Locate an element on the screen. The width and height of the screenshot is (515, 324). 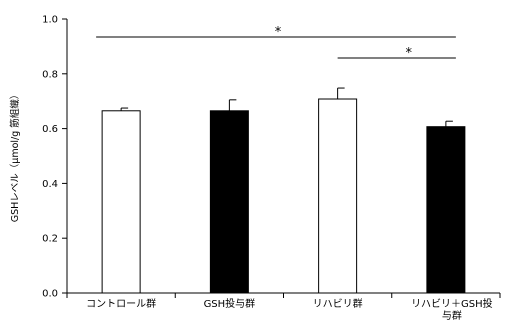
y-tick-label: 0.4 is located at coordinates (50, 184).